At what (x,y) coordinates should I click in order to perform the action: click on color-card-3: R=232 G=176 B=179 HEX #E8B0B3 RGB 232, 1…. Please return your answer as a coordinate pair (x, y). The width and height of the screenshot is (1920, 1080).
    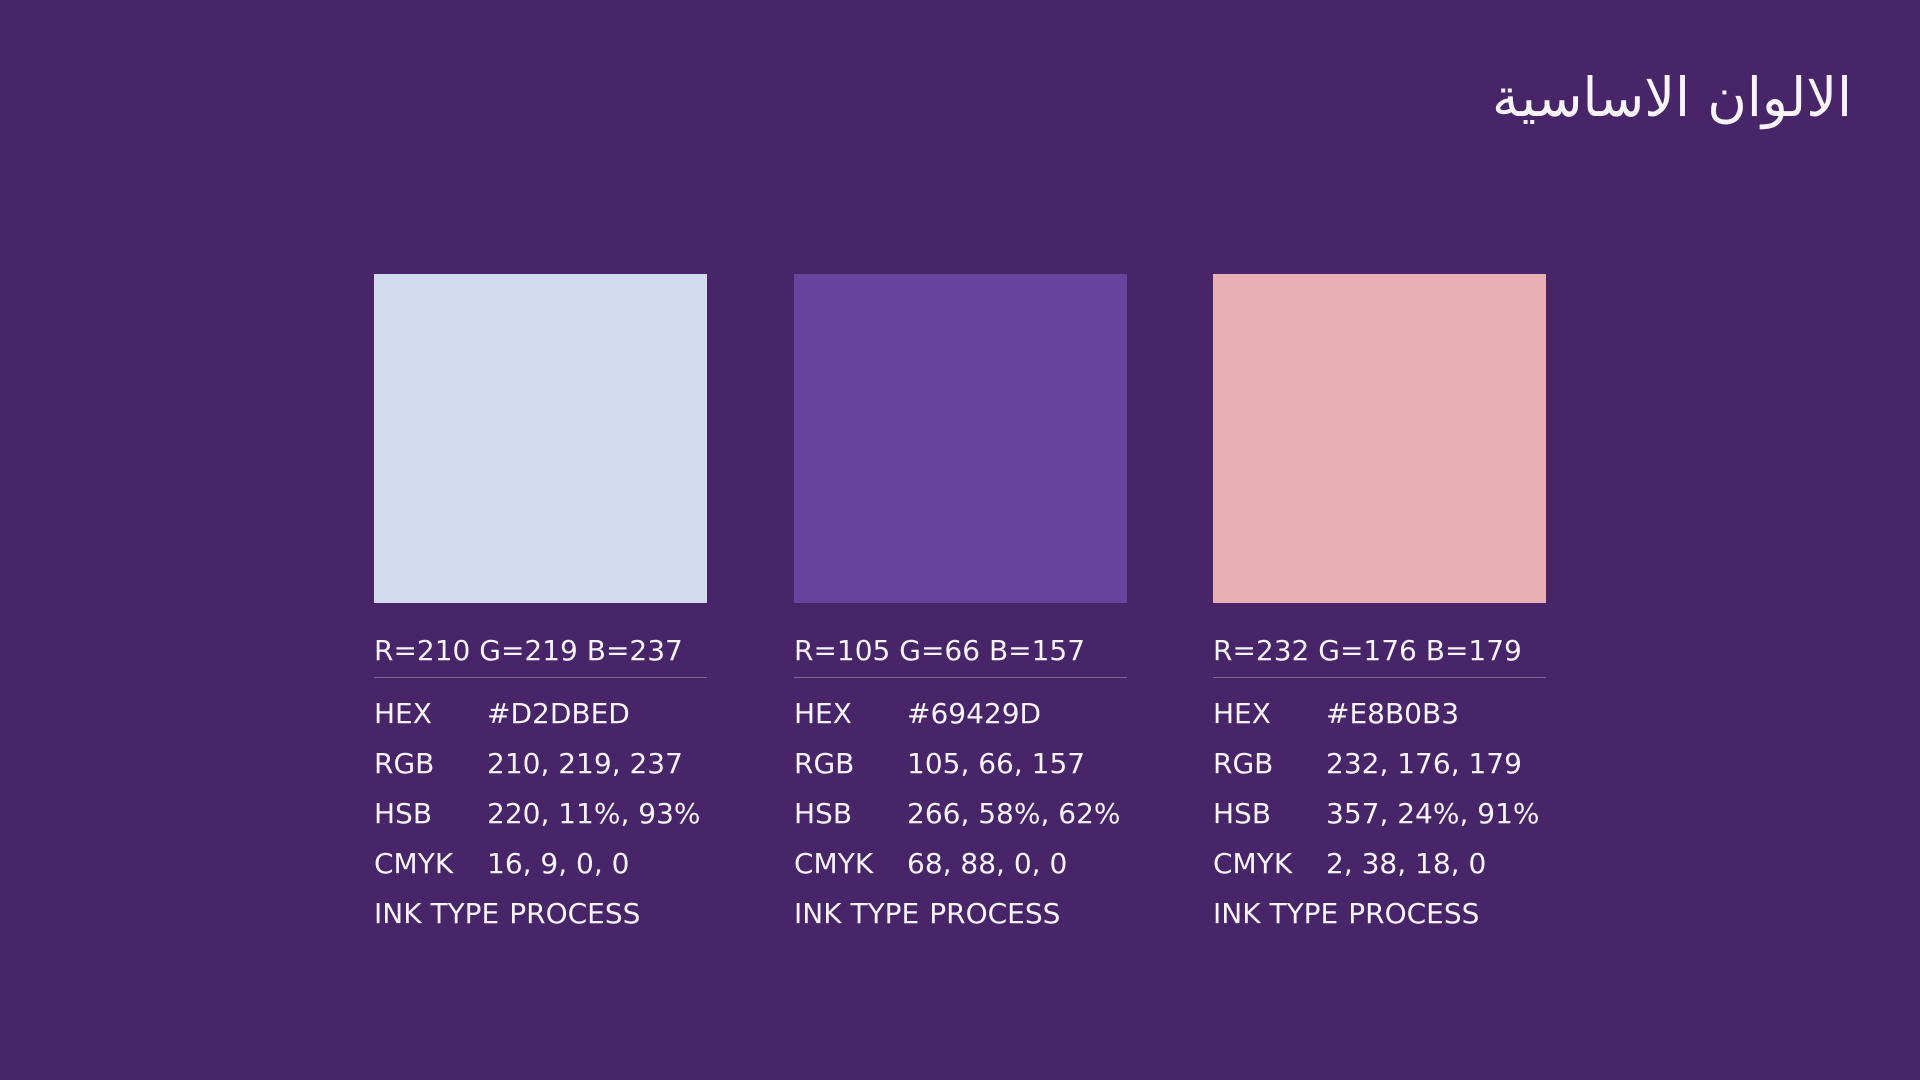
    Looking at the image, I should click on (1379, 606).